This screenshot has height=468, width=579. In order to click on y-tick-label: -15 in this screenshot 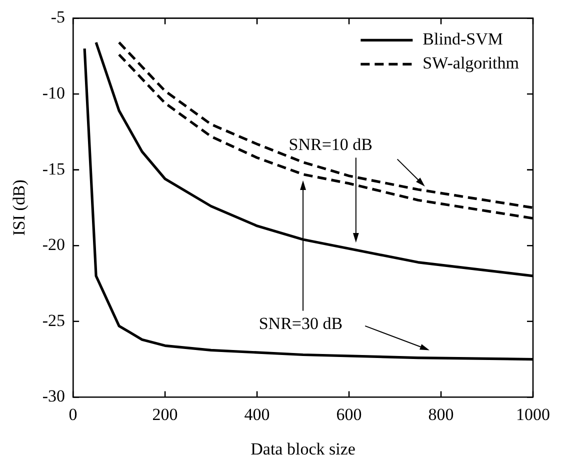, I will do `click(54, 168)`.